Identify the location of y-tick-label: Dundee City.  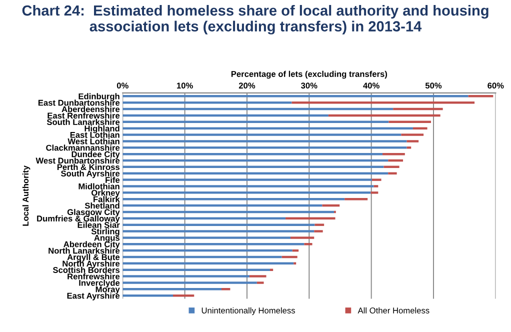
(96, 155).